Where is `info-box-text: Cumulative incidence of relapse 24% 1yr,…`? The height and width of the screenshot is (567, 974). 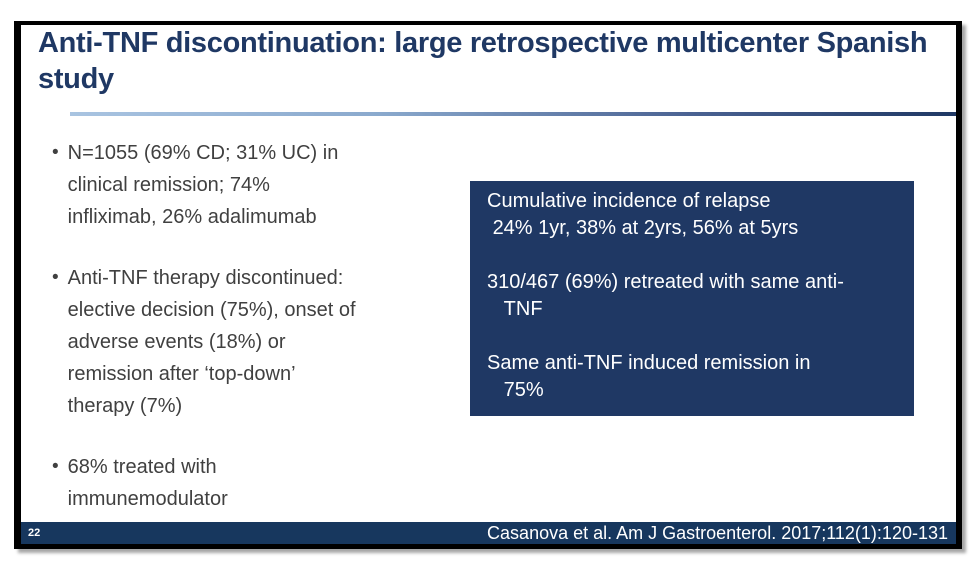
info-box-text: Cumulative incidence of relapse 24% 1yr,… is located at coordinates (665, 295).